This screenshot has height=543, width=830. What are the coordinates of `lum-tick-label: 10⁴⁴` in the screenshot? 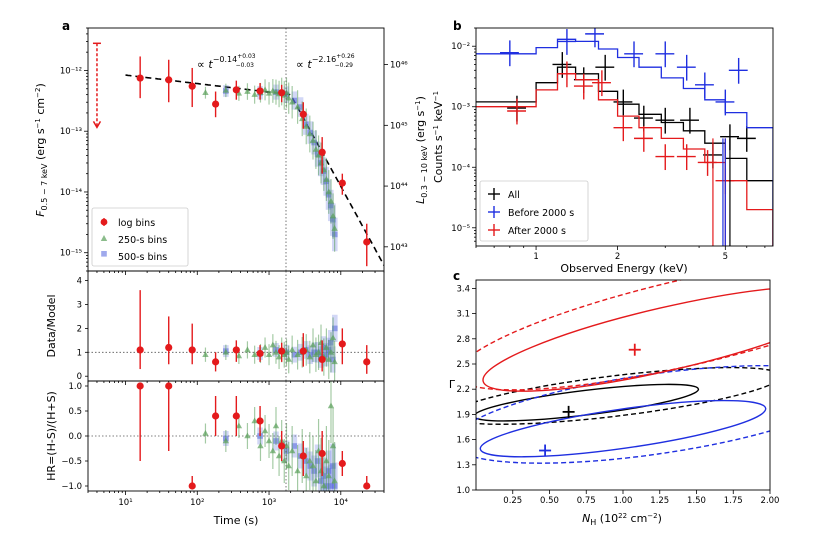 It's located at (399, 187).